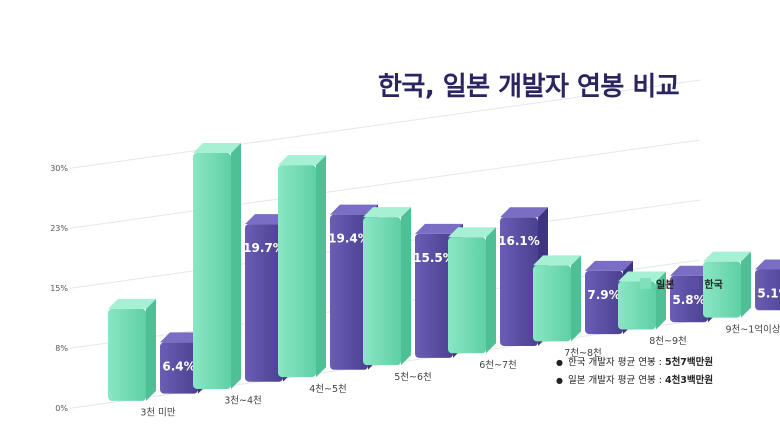 The width and height of the screenshot is (780, 439). I want to click on category-label-3: 5천~6천, so click(413, 377).